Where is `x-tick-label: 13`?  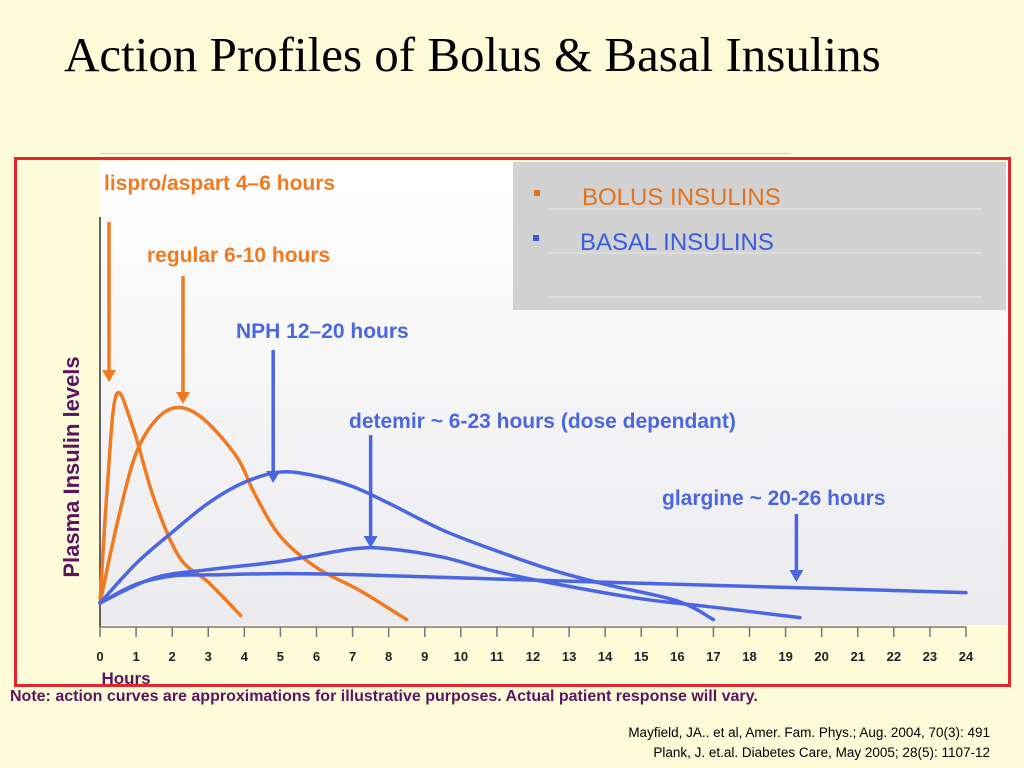
x-tick-label: 13 is located at coordinates (569, 656).